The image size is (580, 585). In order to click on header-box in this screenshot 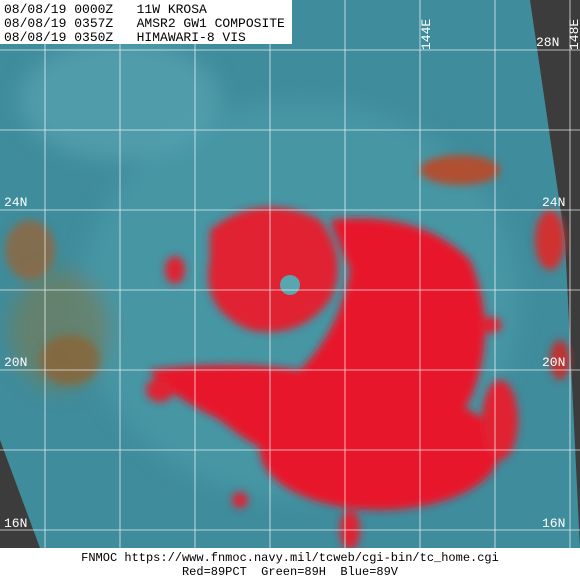, I will do `click(146, 22)`.